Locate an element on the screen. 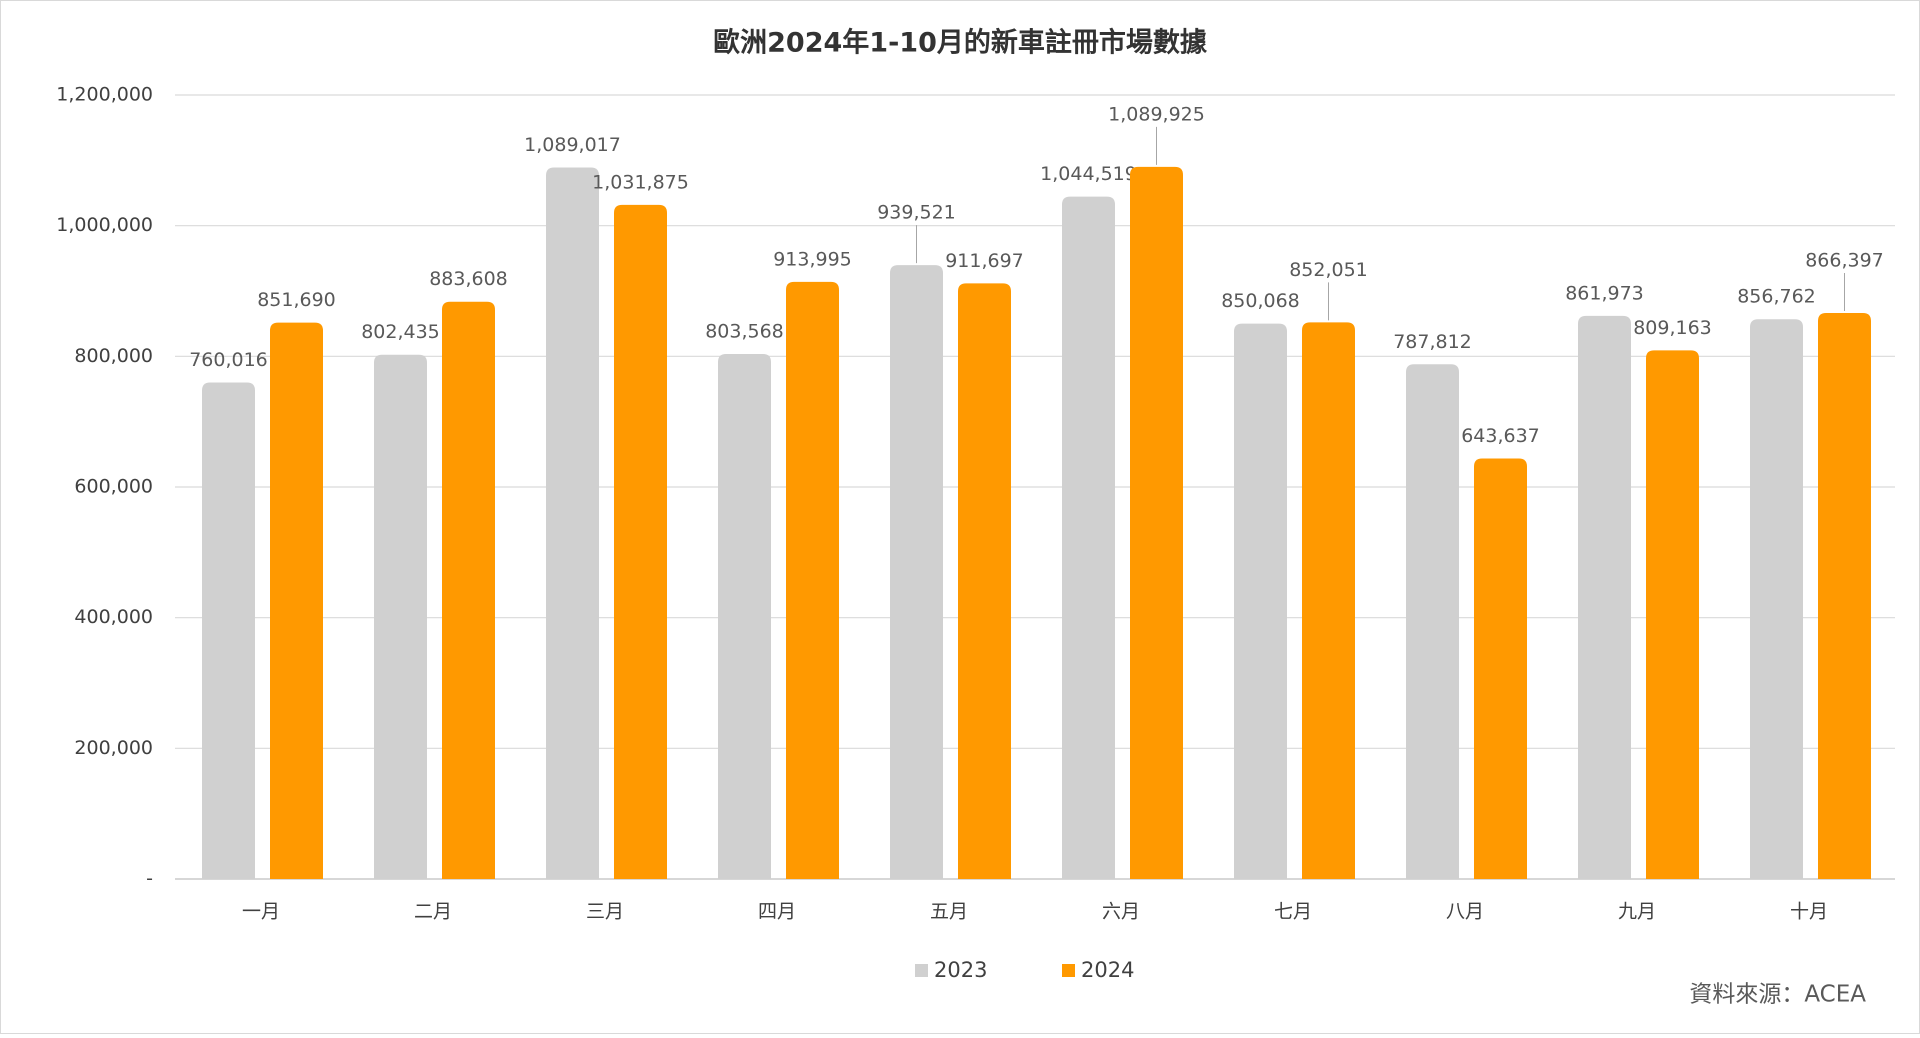  x-tick-label: 八月 is located at coordinates (1465, 912).